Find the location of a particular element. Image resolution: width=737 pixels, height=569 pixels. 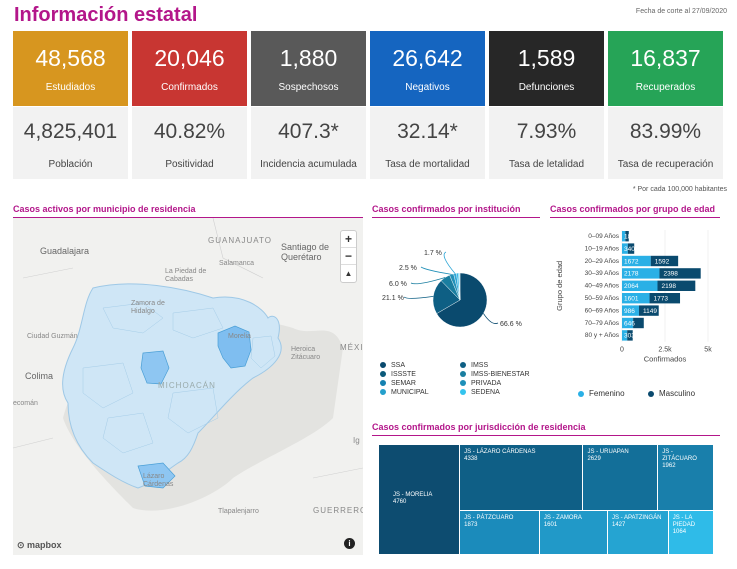

legend-item: SEMAR is located at coordinates (398, 383).